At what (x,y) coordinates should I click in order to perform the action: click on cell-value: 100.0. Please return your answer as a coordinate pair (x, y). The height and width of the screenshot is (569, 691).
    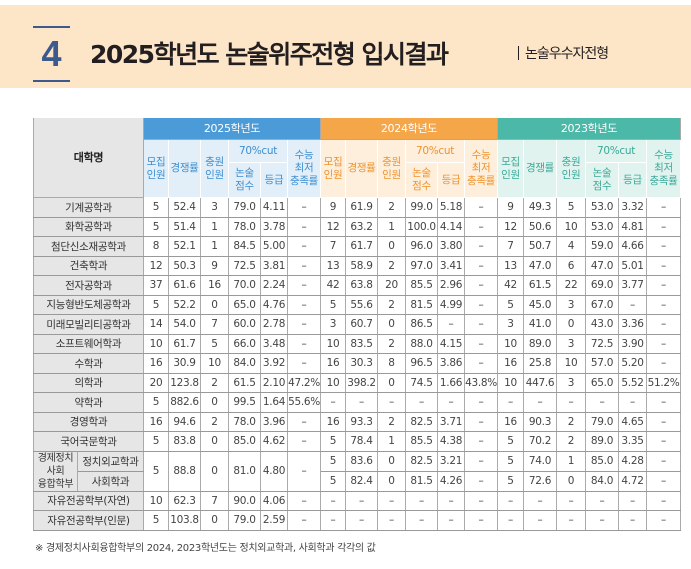
    Looking at the image, I should click on (421, 227).